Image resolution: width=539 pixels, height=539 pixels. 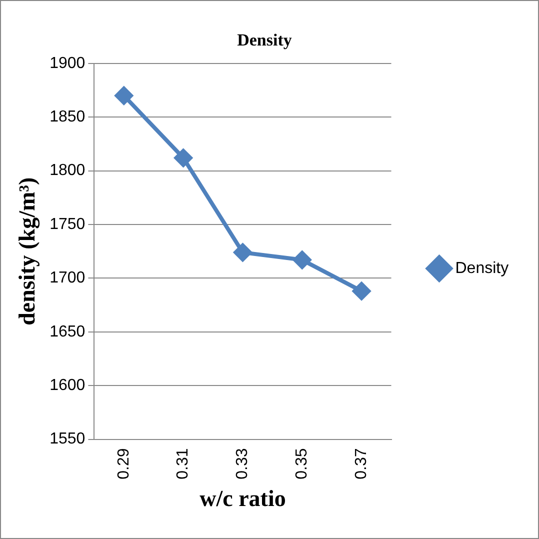 What do you see at coordinates (68, 63) in the screenshot?
I see `y-tick-label: 1900` at bounding box center [68, 63].